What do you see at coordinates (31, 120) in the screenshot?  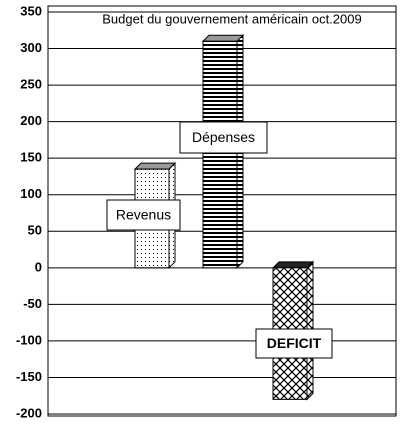 I see `y-tick-label: 200` at bounding box center [31, 120].